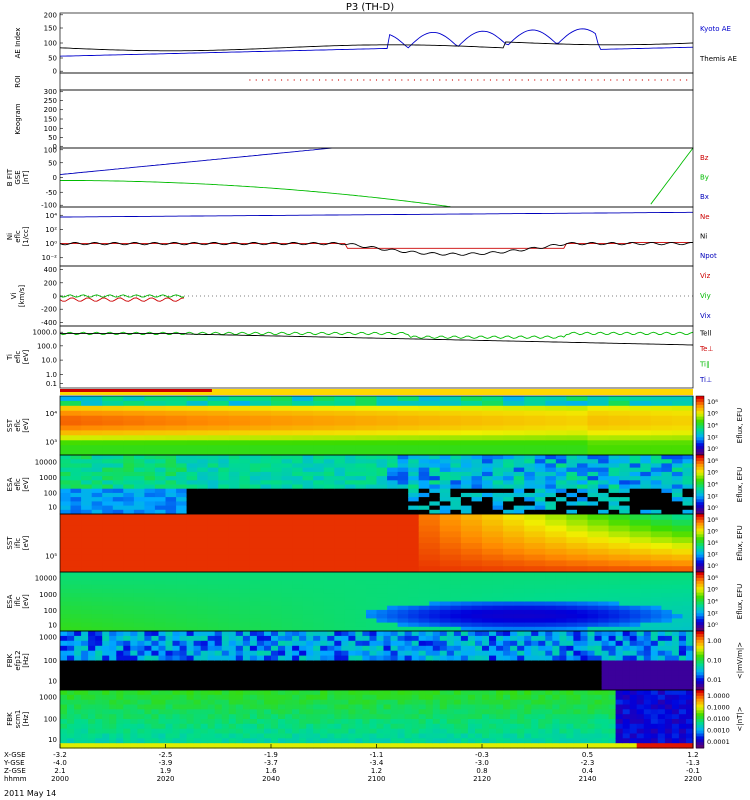  I want to click on colorbar-label: 10⁶, so click(712, 414).